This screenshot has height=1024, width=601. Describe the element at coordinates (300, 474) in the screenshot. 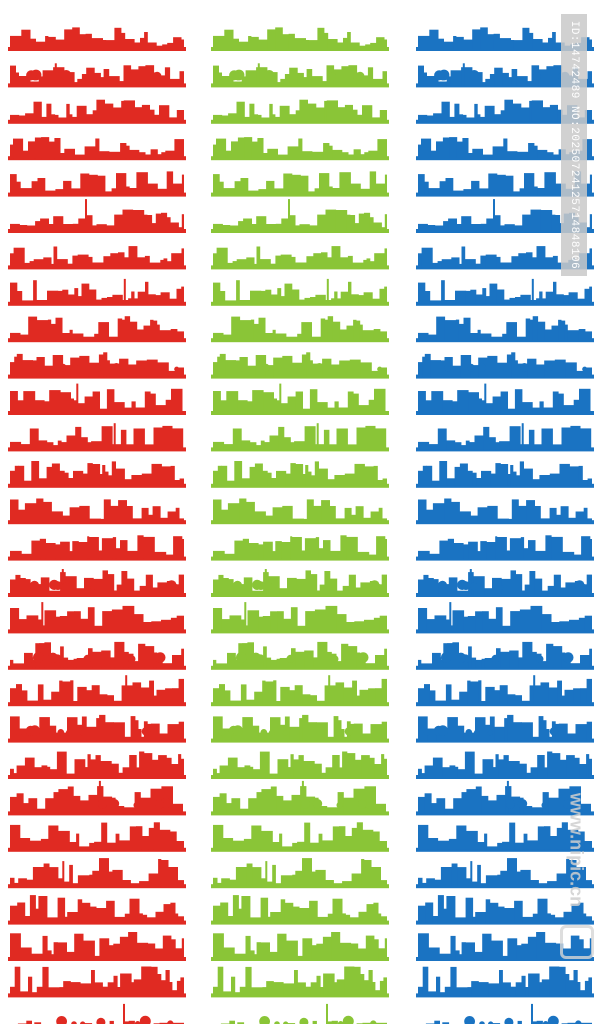

I see `skyline-highrise` at that location.